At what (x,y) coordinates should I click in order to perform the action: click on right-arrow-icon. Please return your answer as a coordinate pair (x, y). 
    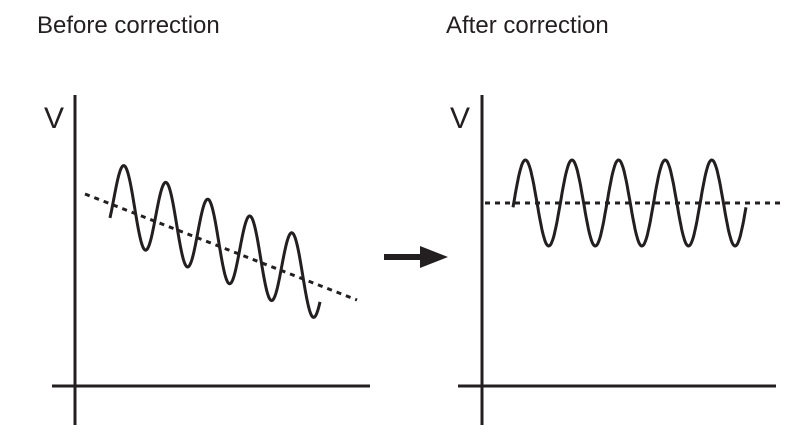
    Looking at the image, I should click on (416, 257).